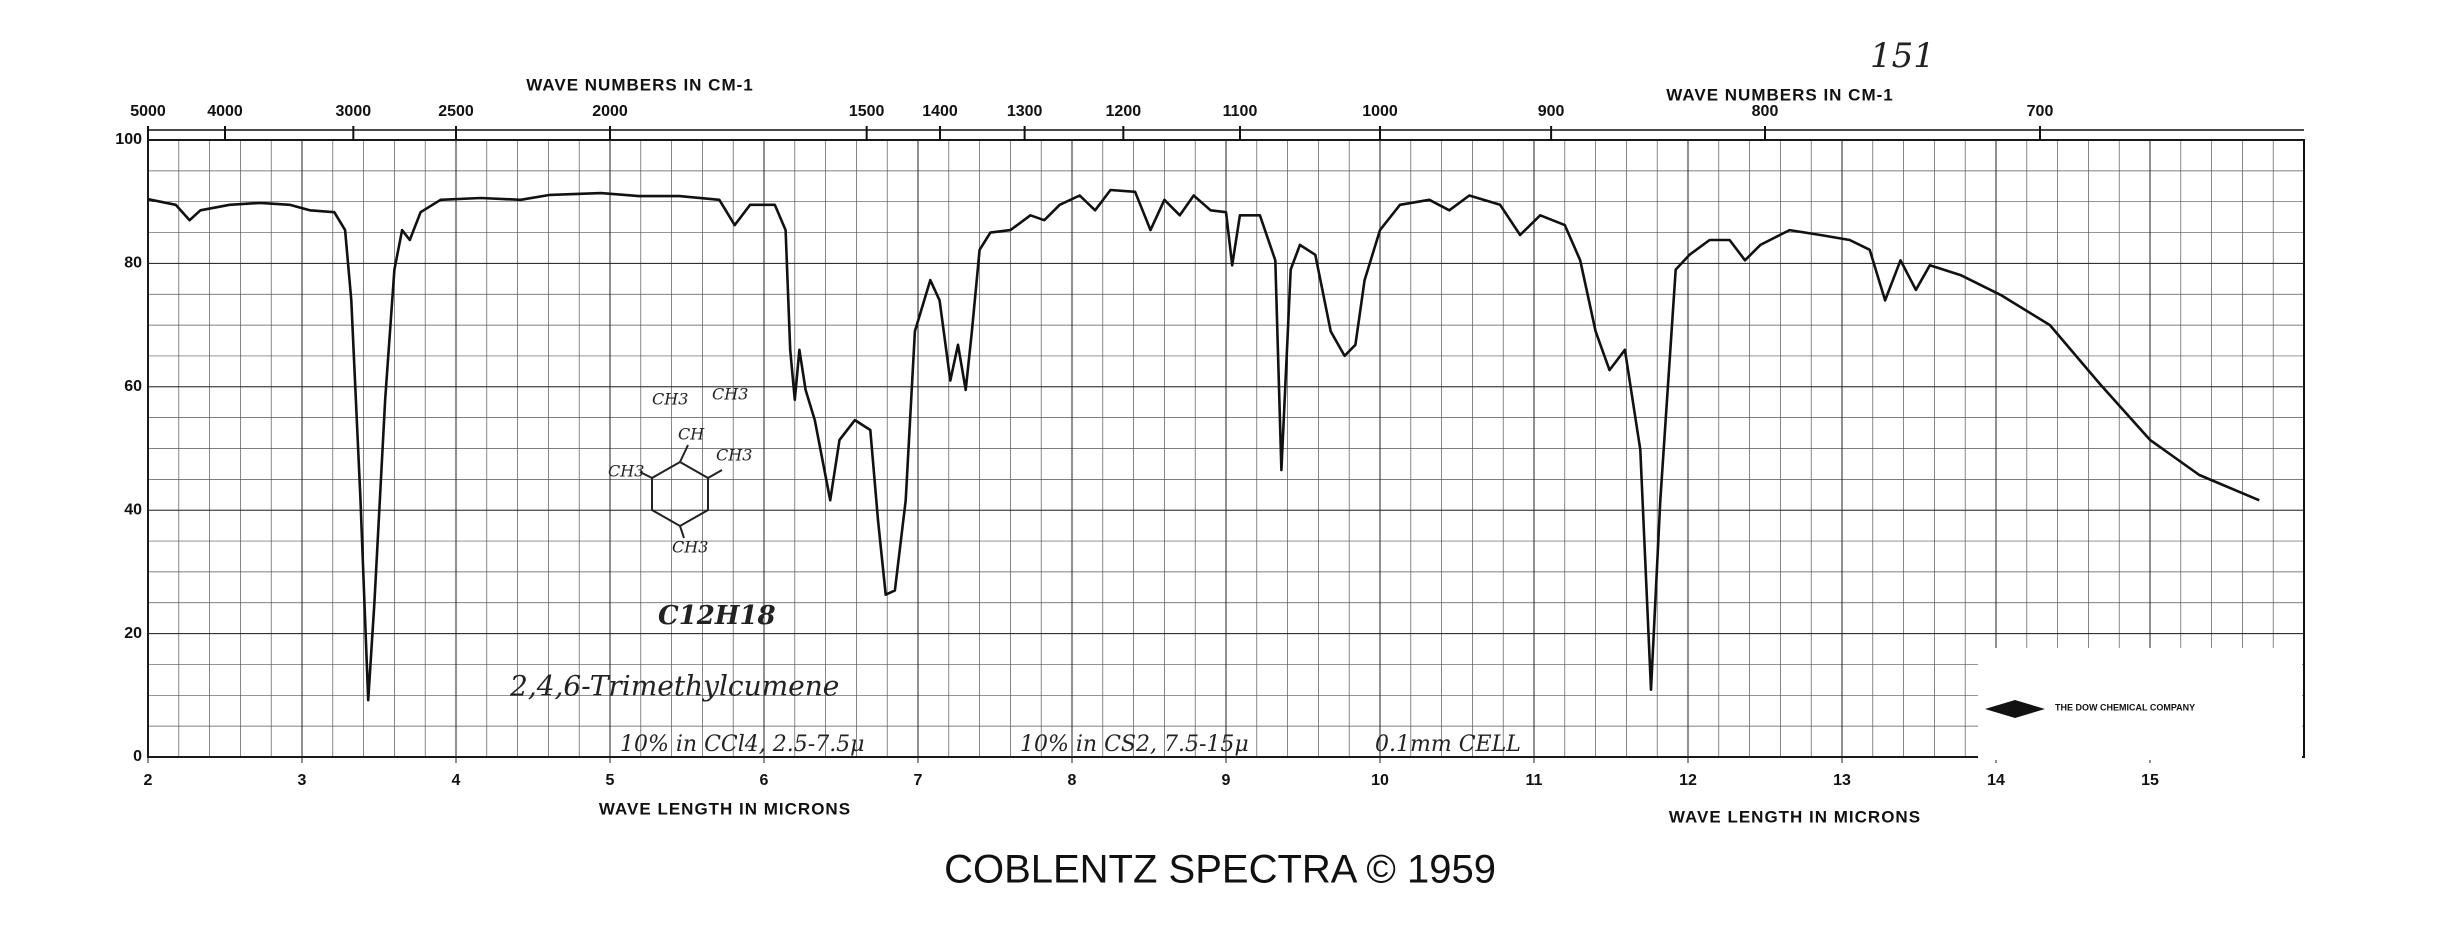 The width and height of the screenshot is (2440, 931). What do you see at coordinates (674, 686) in the screenshot?
I see `compound-name: 2,4,6-Trimethylcumene` at bounding box center [674, 686].